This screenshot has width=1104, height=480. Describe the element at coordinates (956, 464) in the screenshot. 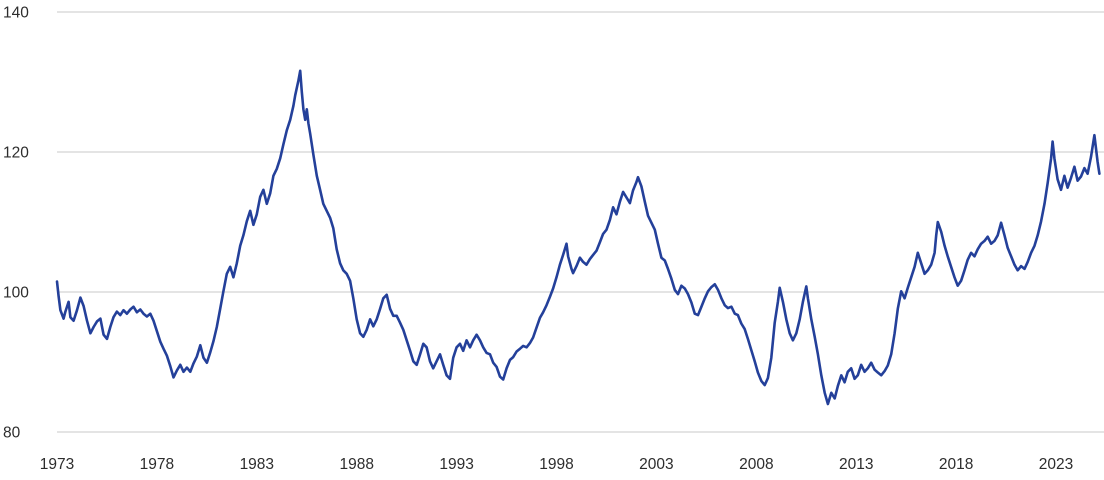

I see `x-tick-label-2018: 2018` at that location.